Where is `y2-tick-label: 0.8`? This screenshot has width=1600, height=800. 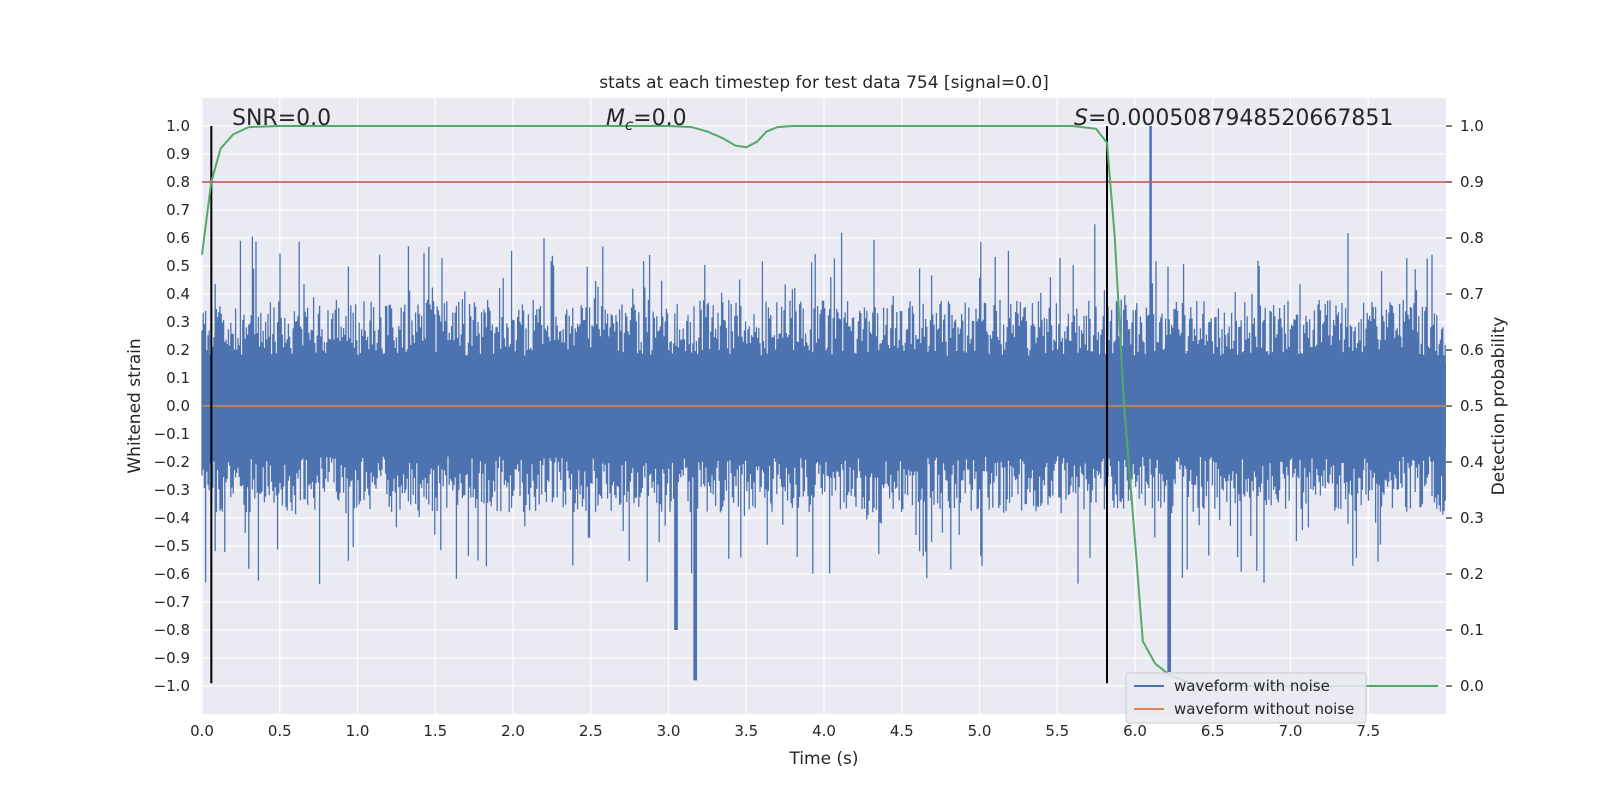
y2-tick-label: 0.8 is located at coordinates (1472, 238).